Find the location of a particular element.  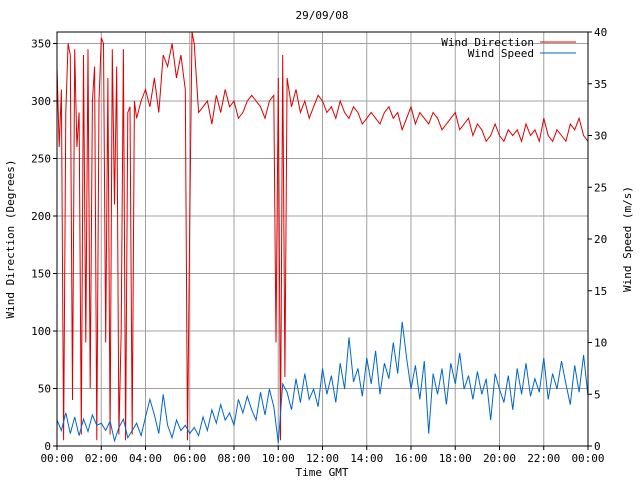

x-axis-title: Time GMT is located at coordinates (322, 472).